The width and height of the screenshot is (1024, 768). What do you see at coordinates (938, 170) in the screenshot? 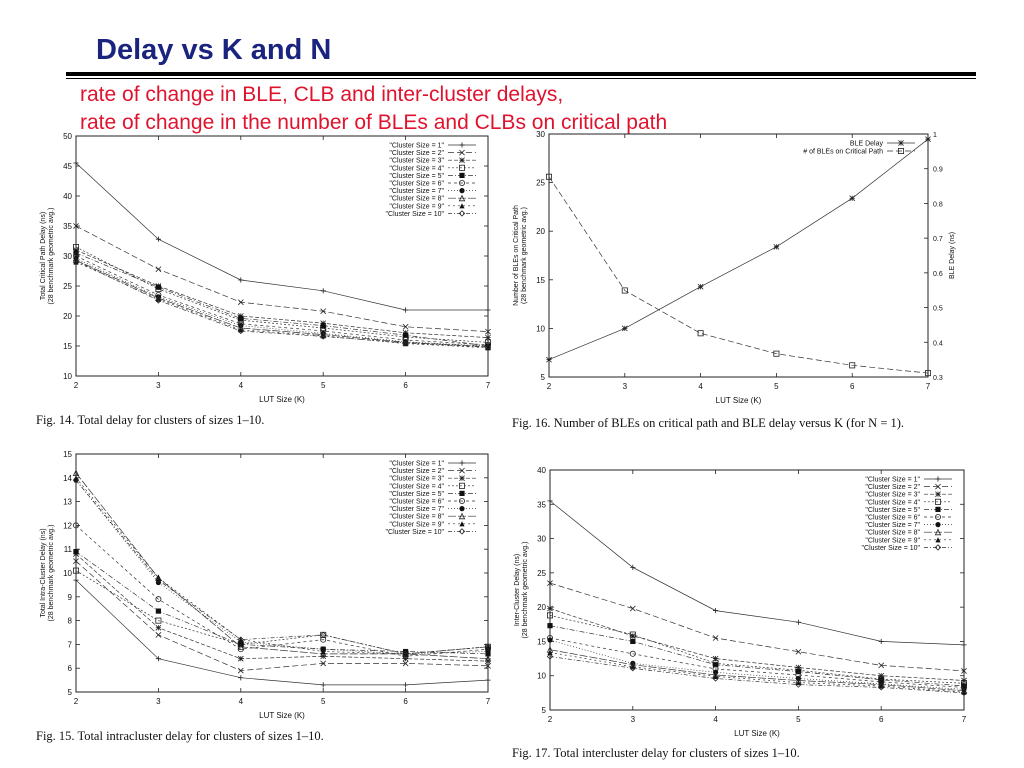
I see `y2-tick-label: 0.9` at bounding box center [938, 170].